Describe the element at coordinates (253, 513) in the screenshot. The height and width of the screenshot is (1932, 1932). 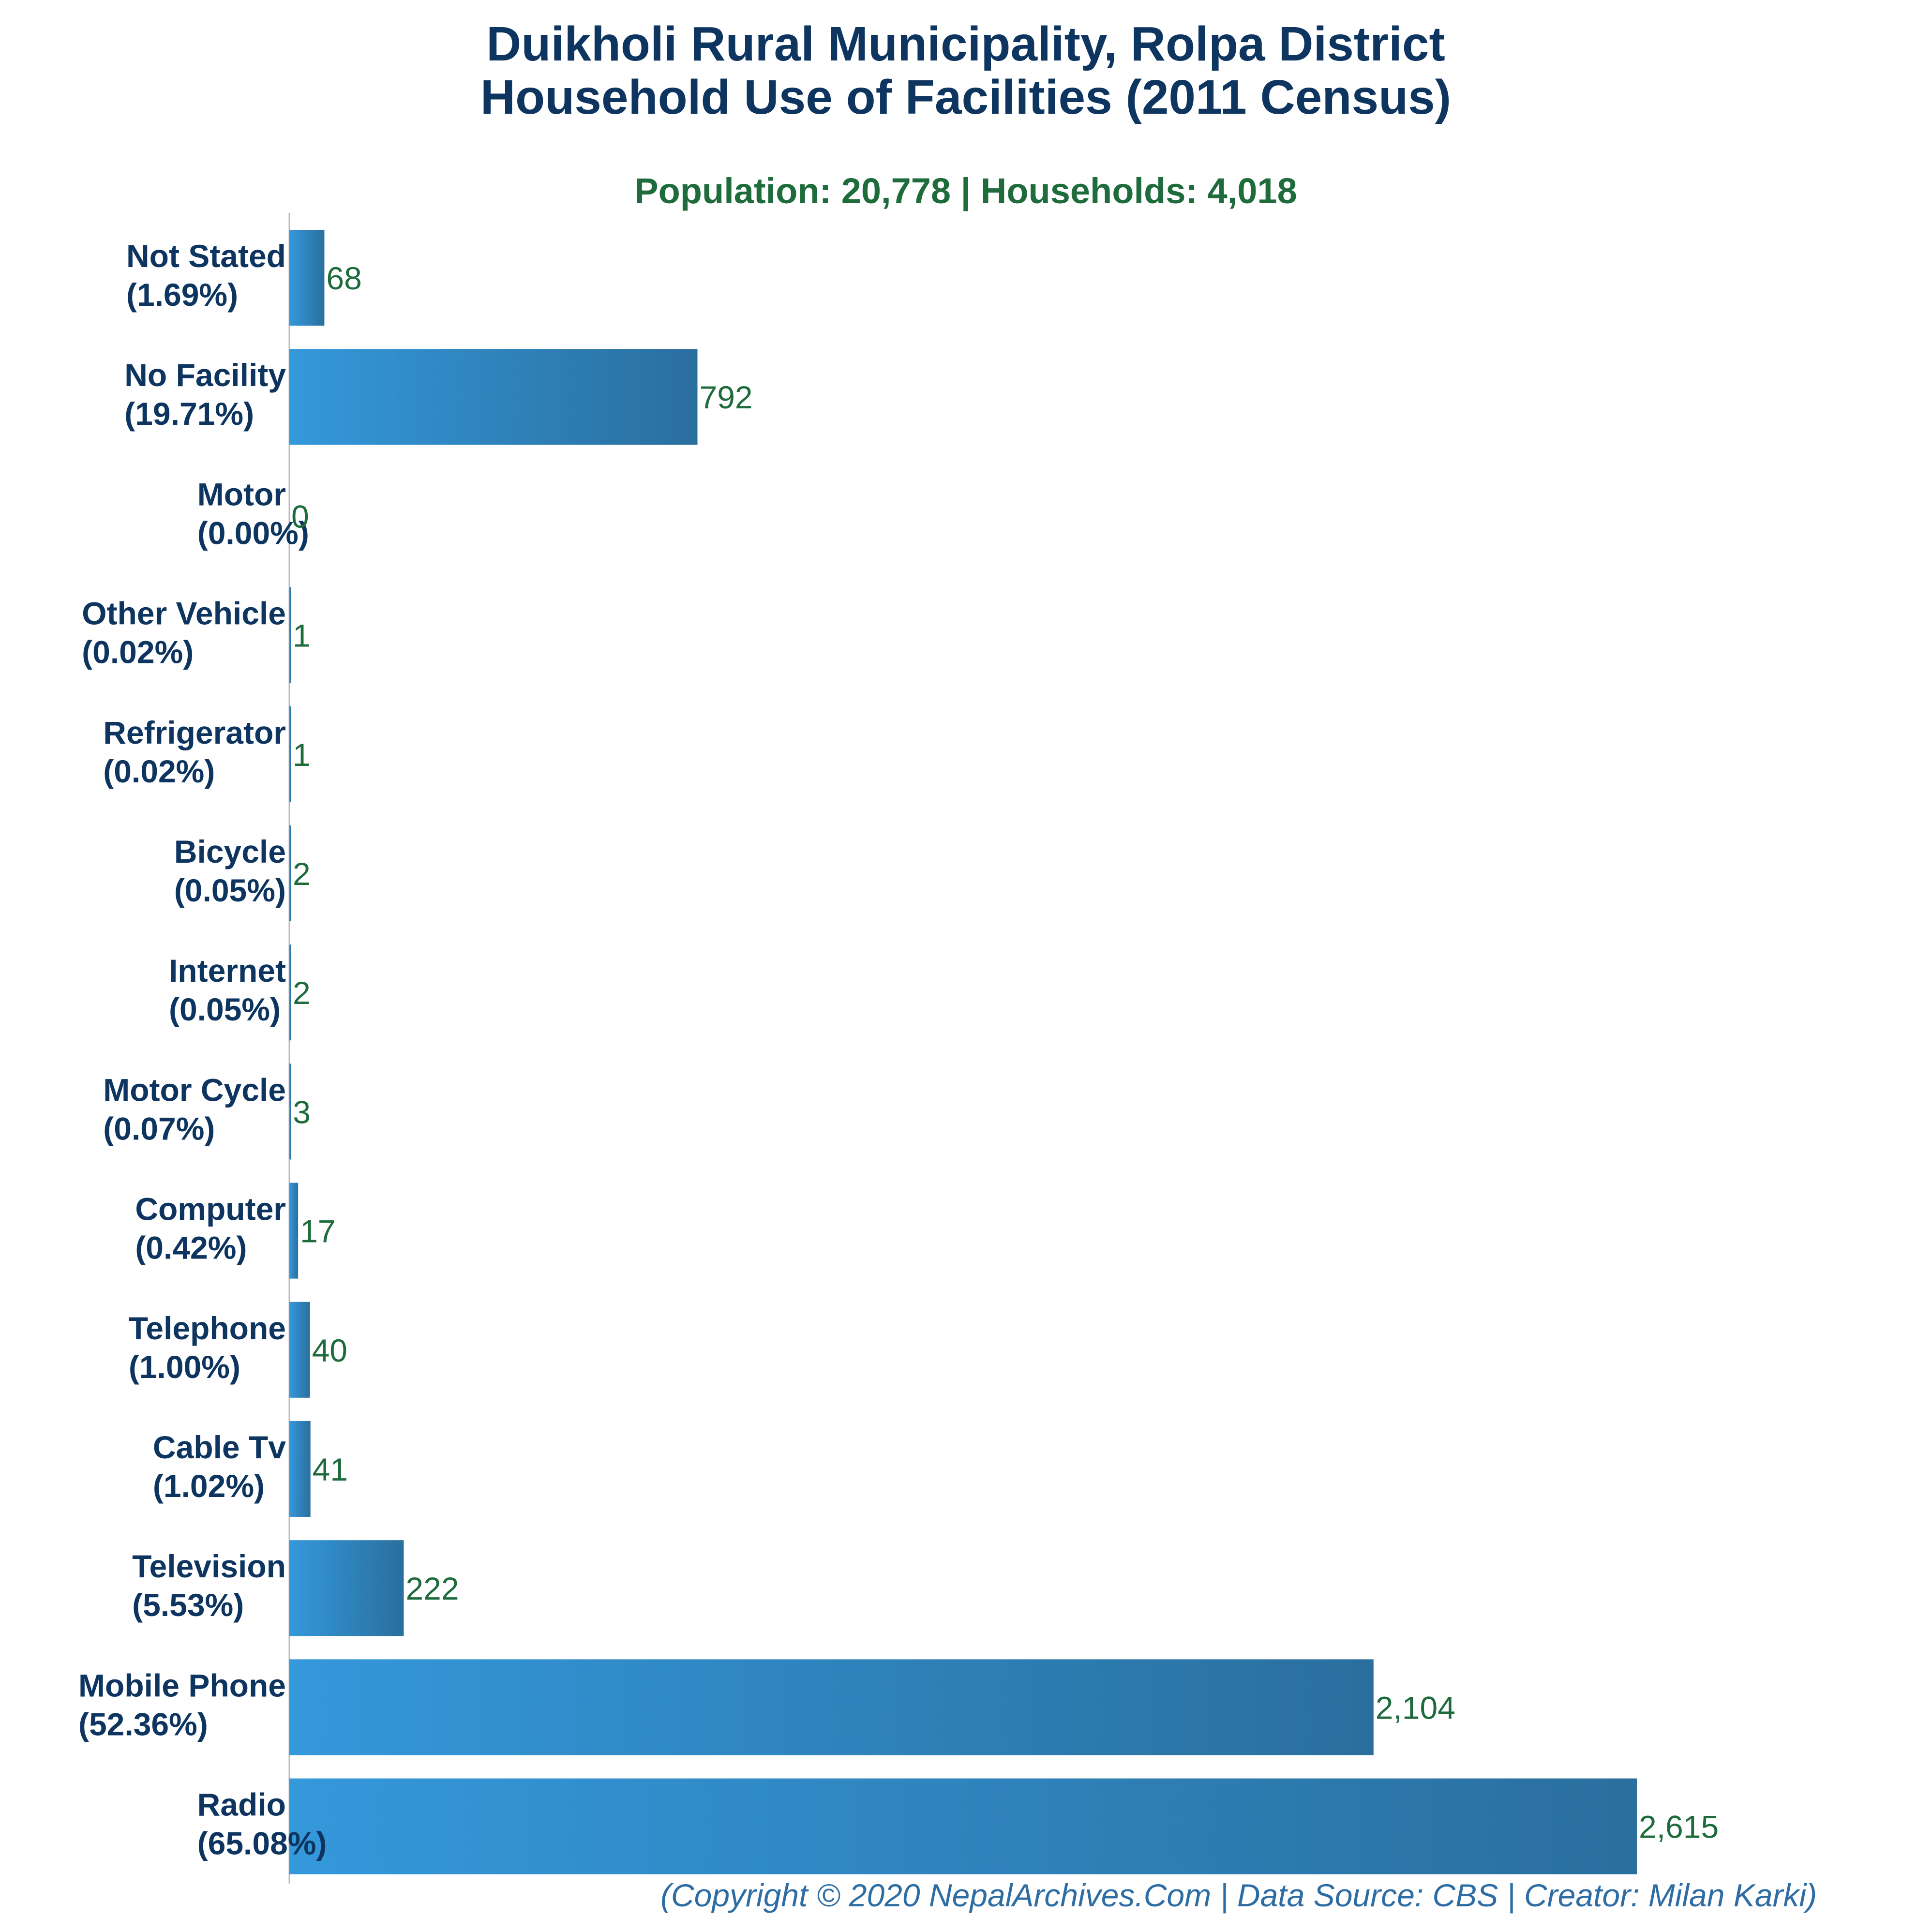
I see `category-label-motor: Motor (0.00%)` at that location.